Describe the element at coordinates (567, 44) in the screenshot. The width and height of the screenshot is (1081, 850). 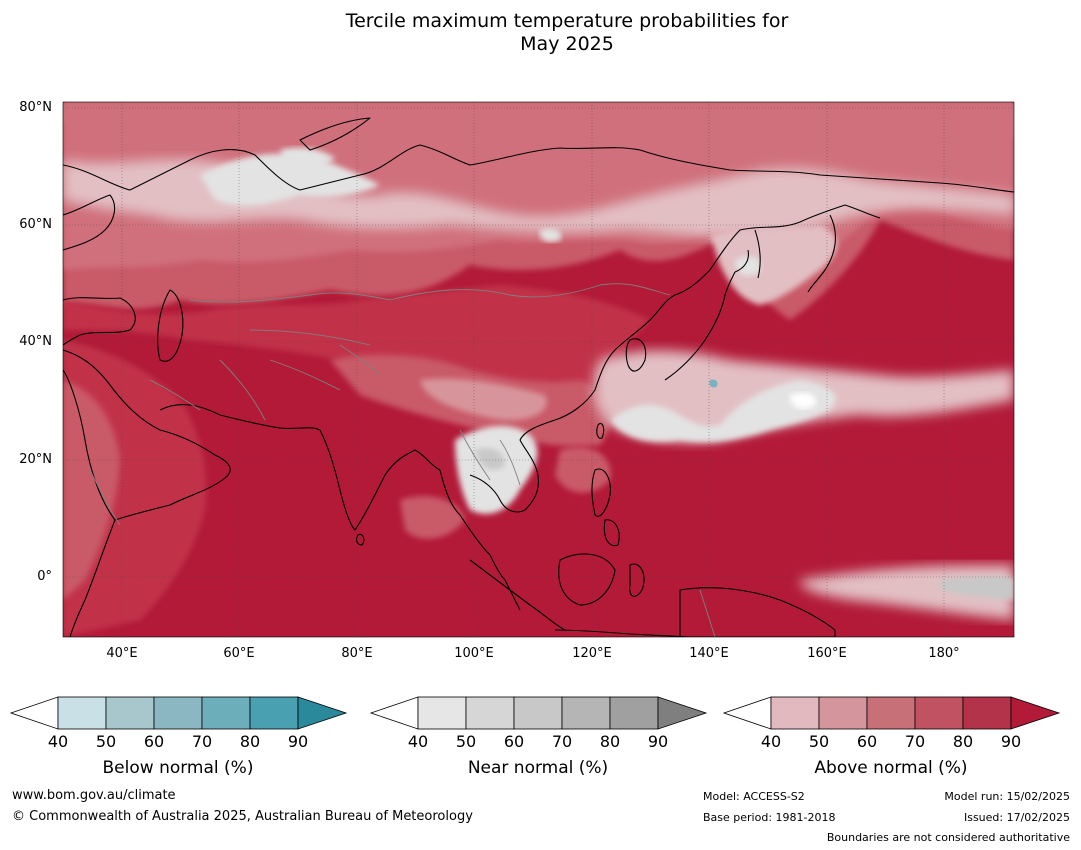
I see `title-line-2: May 2025` at that location.